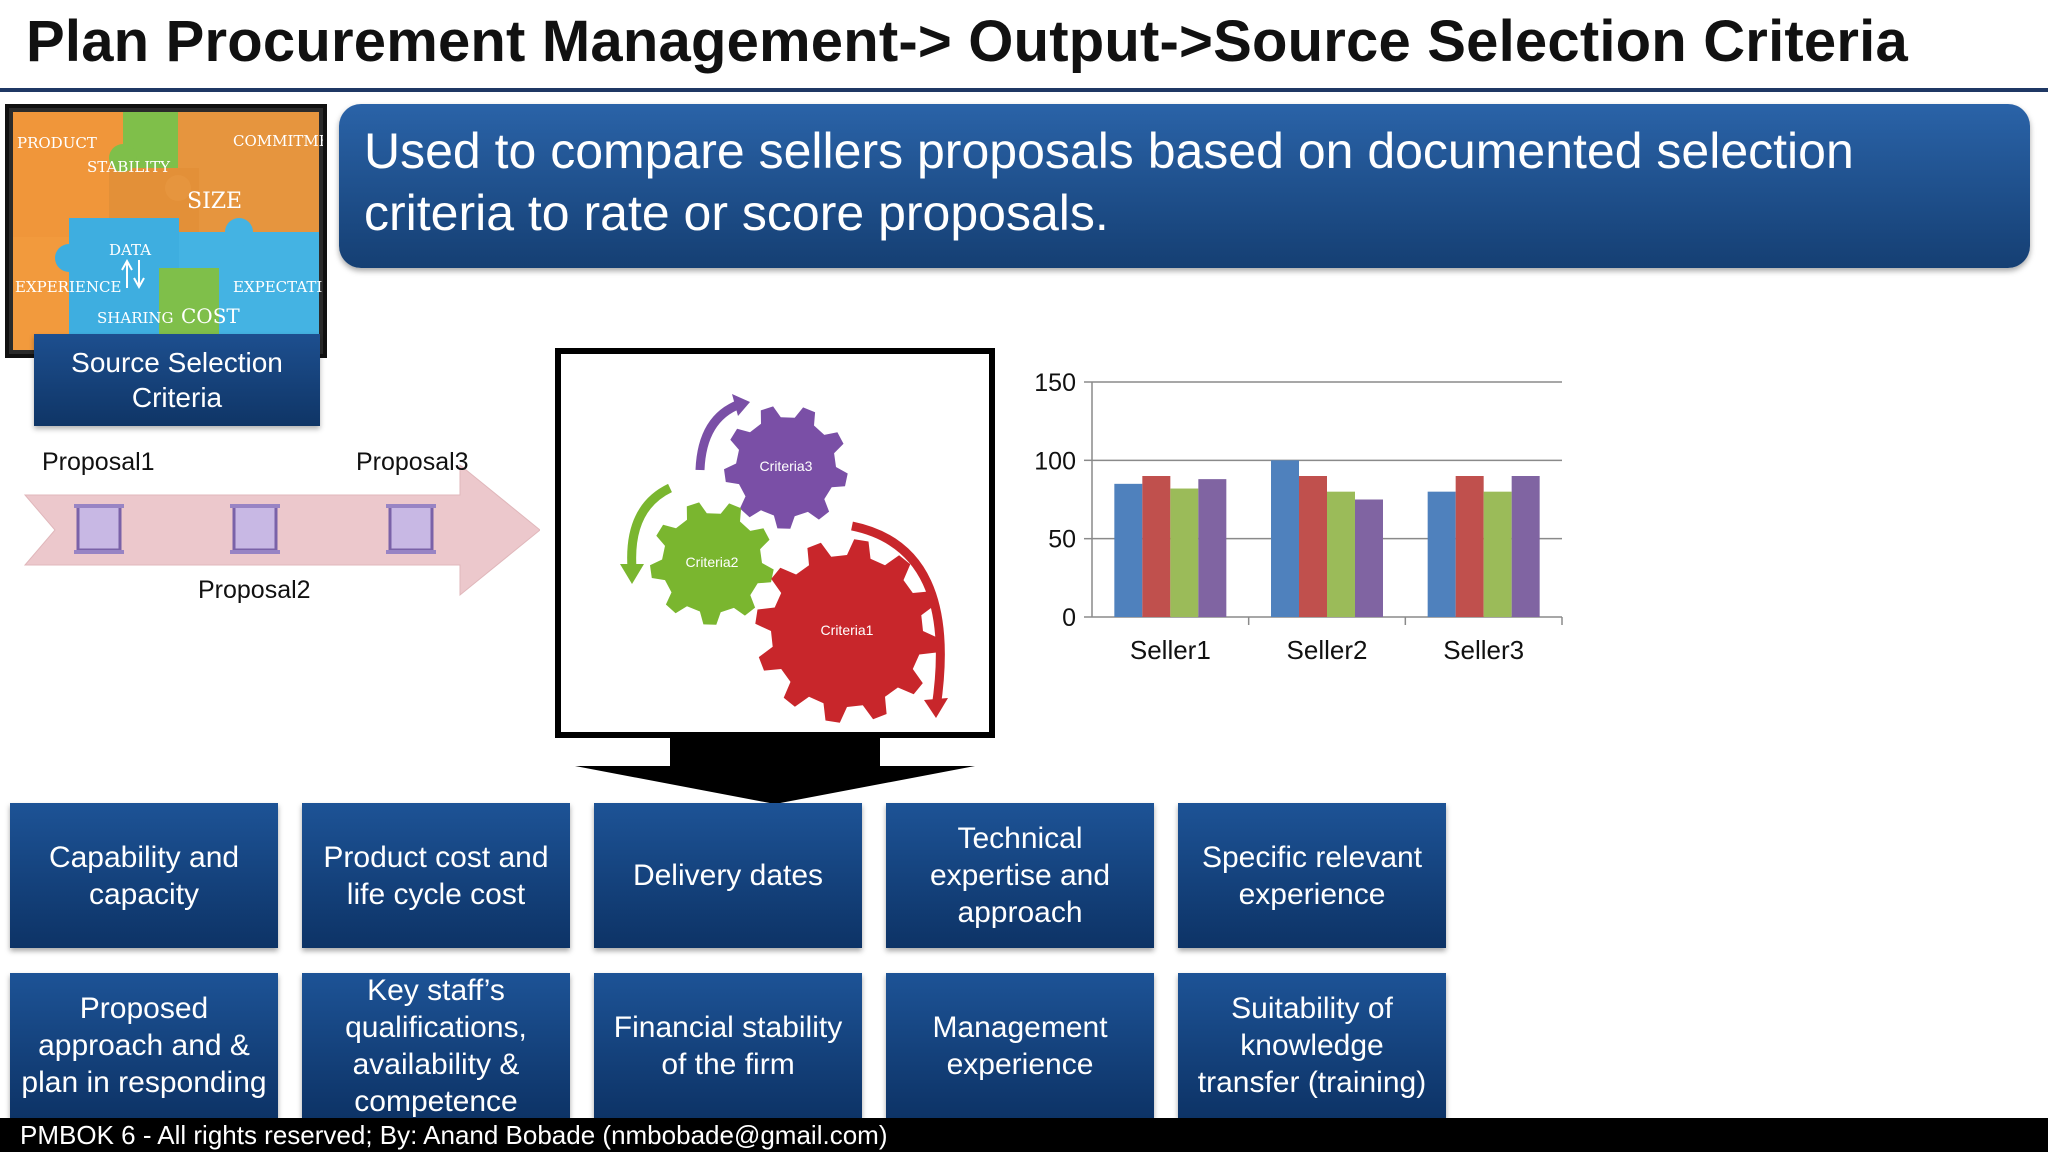 This screenshot has height=1152, width=2048. Describe the element at coordinates (1055, 383) in the screenshot. I see `y-tick-label: 150` at that location.